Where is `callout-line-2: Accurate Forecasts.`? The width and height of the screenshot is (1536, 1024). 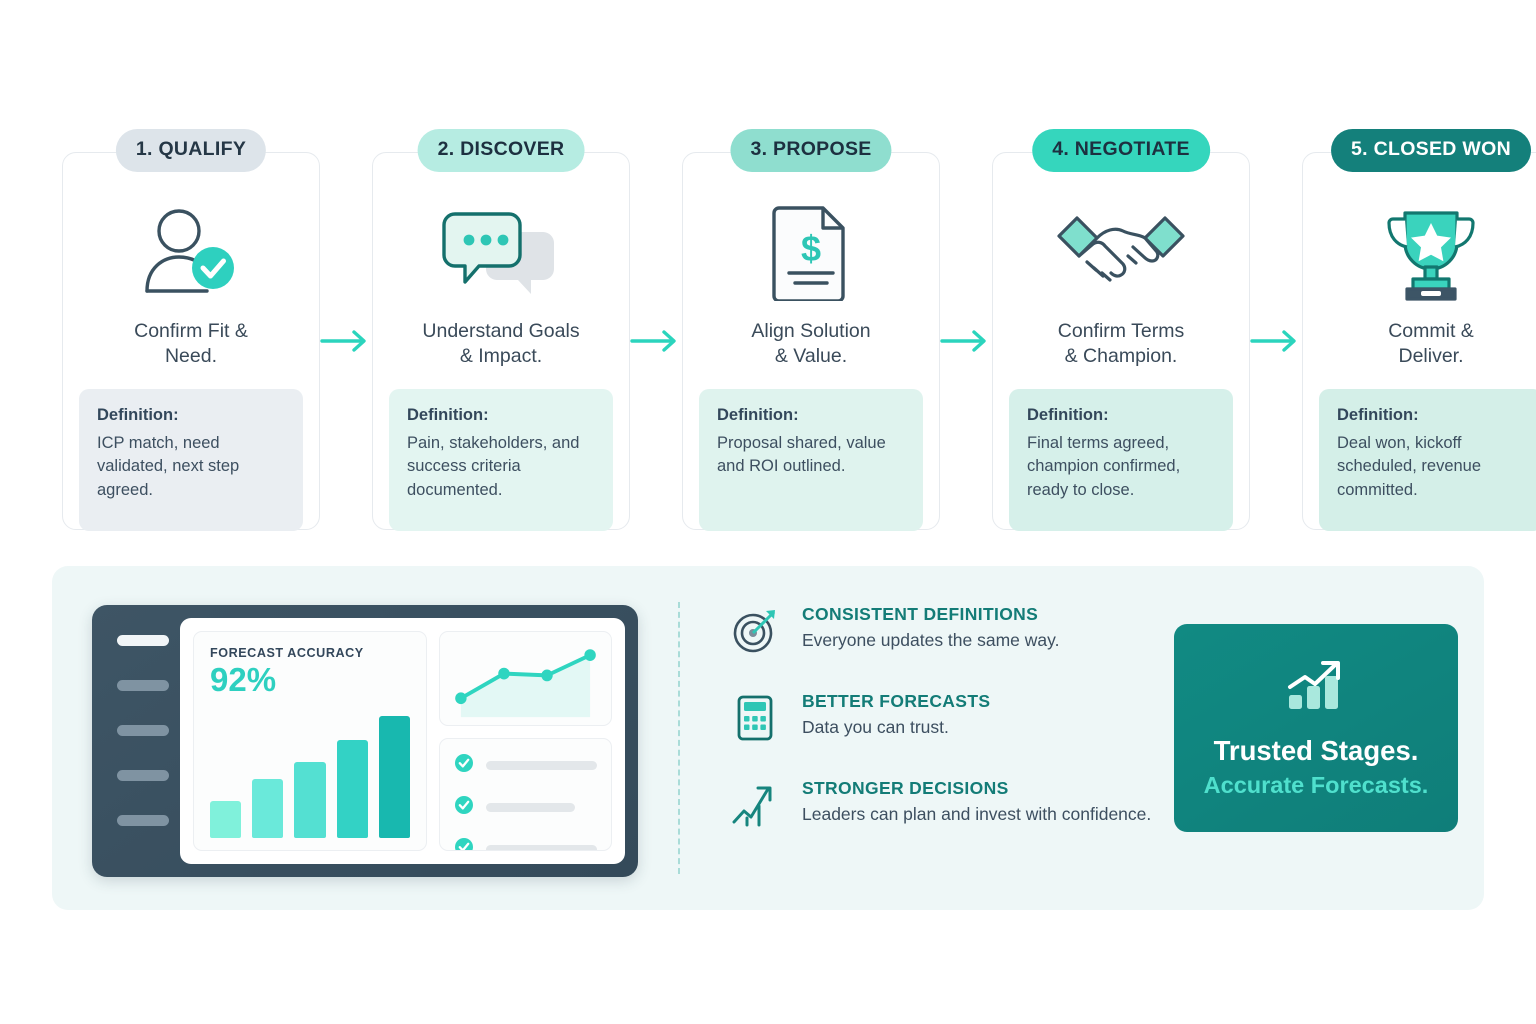 callout-line-2: Accurate Forecasts. is located at coordinates (1316, 785).